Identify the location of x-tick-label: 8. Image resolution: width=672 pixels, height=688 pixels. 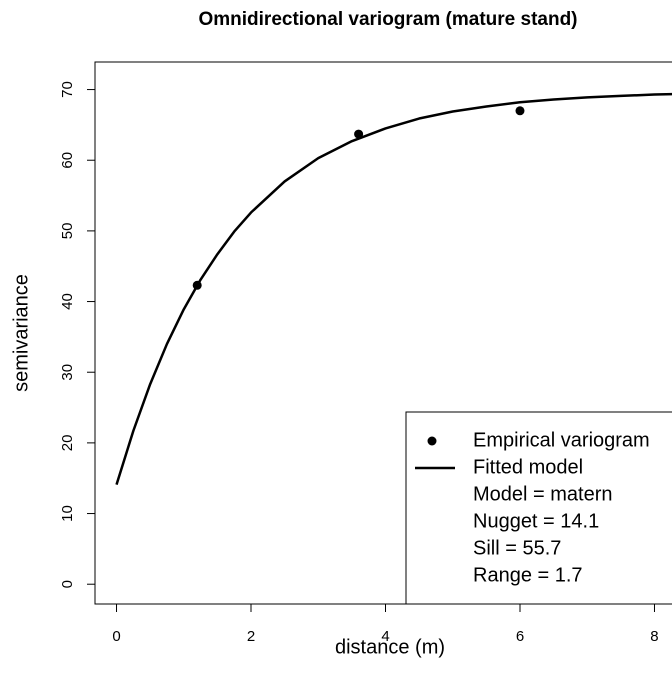
(654, 636).